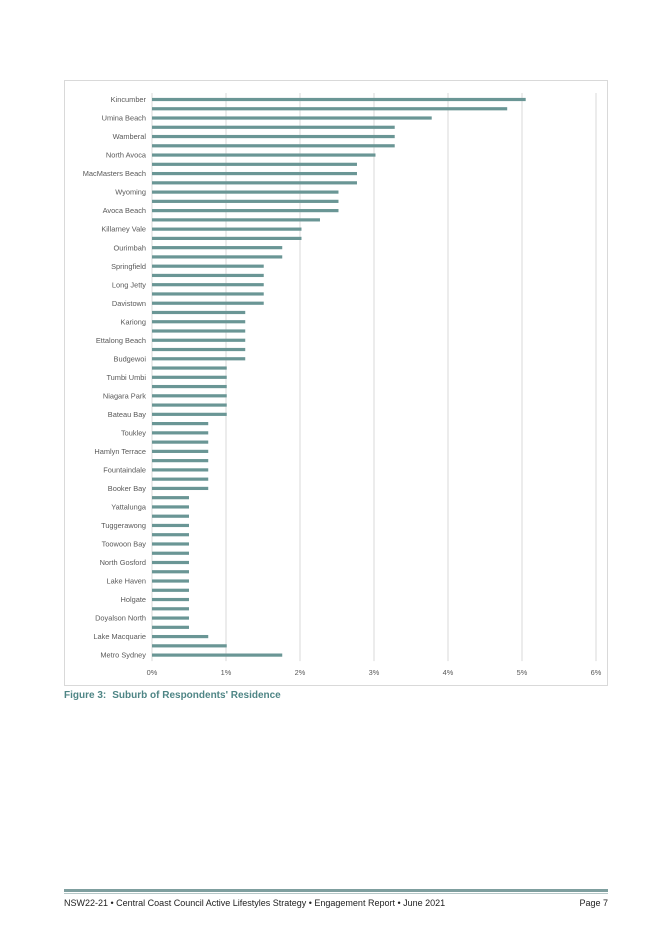 This screenshot has width=670, height=947. Describe the element at coordinates (123, 229) in the screenshot. I see `category-label: Killarney Vale` at that location.